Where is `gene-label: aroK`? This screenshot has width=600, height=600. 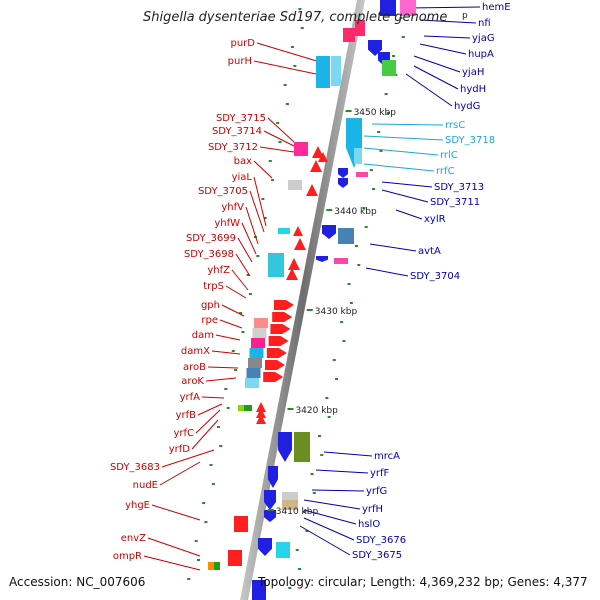 gene-label: aroK is located at coordinates (192, 381).